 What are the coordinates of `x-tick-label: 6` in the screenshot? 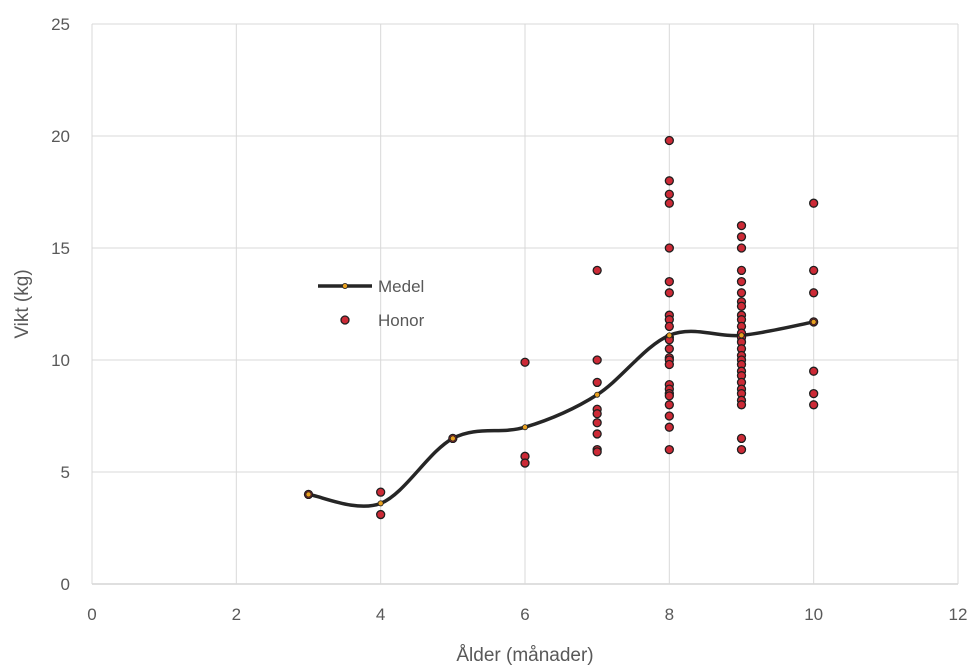 It's located at (524, 614).